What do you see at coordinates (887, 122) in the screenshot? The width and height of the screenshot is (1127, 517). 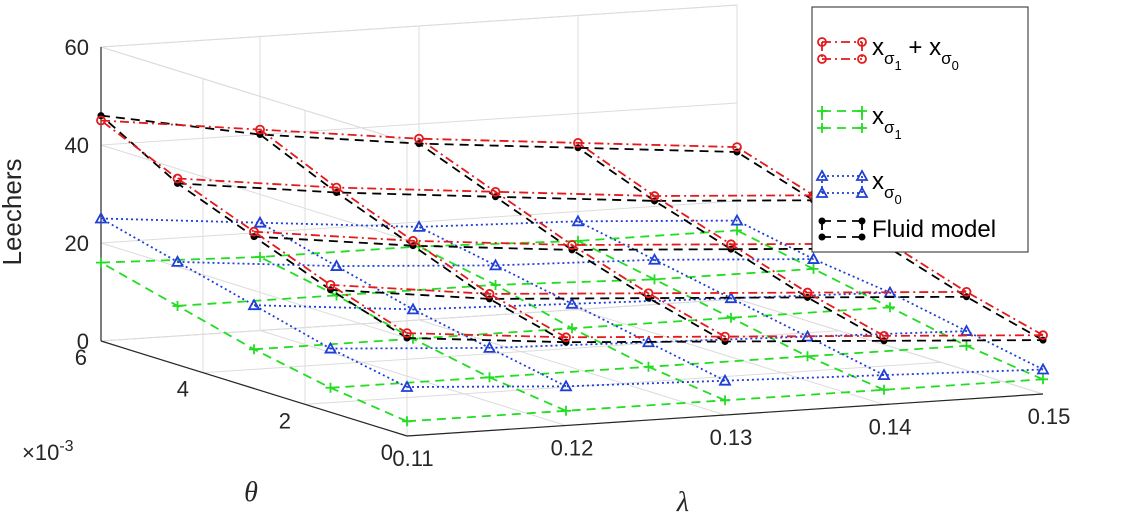 I see `legend-label: xσ1` at bounding box center [887, 122].